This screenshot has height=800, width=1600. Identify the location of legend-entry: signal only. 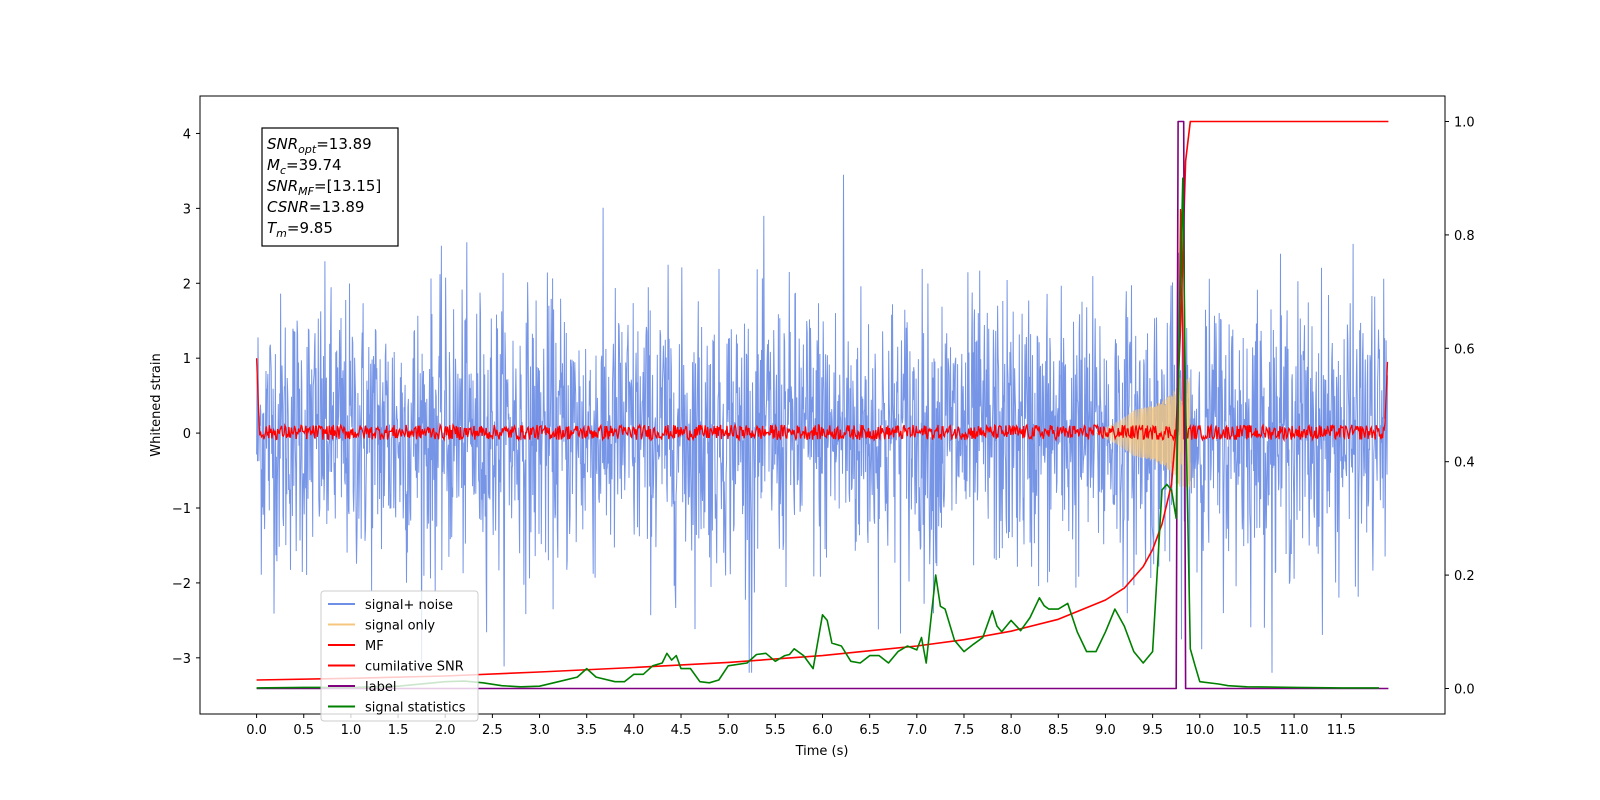
(400, 626).